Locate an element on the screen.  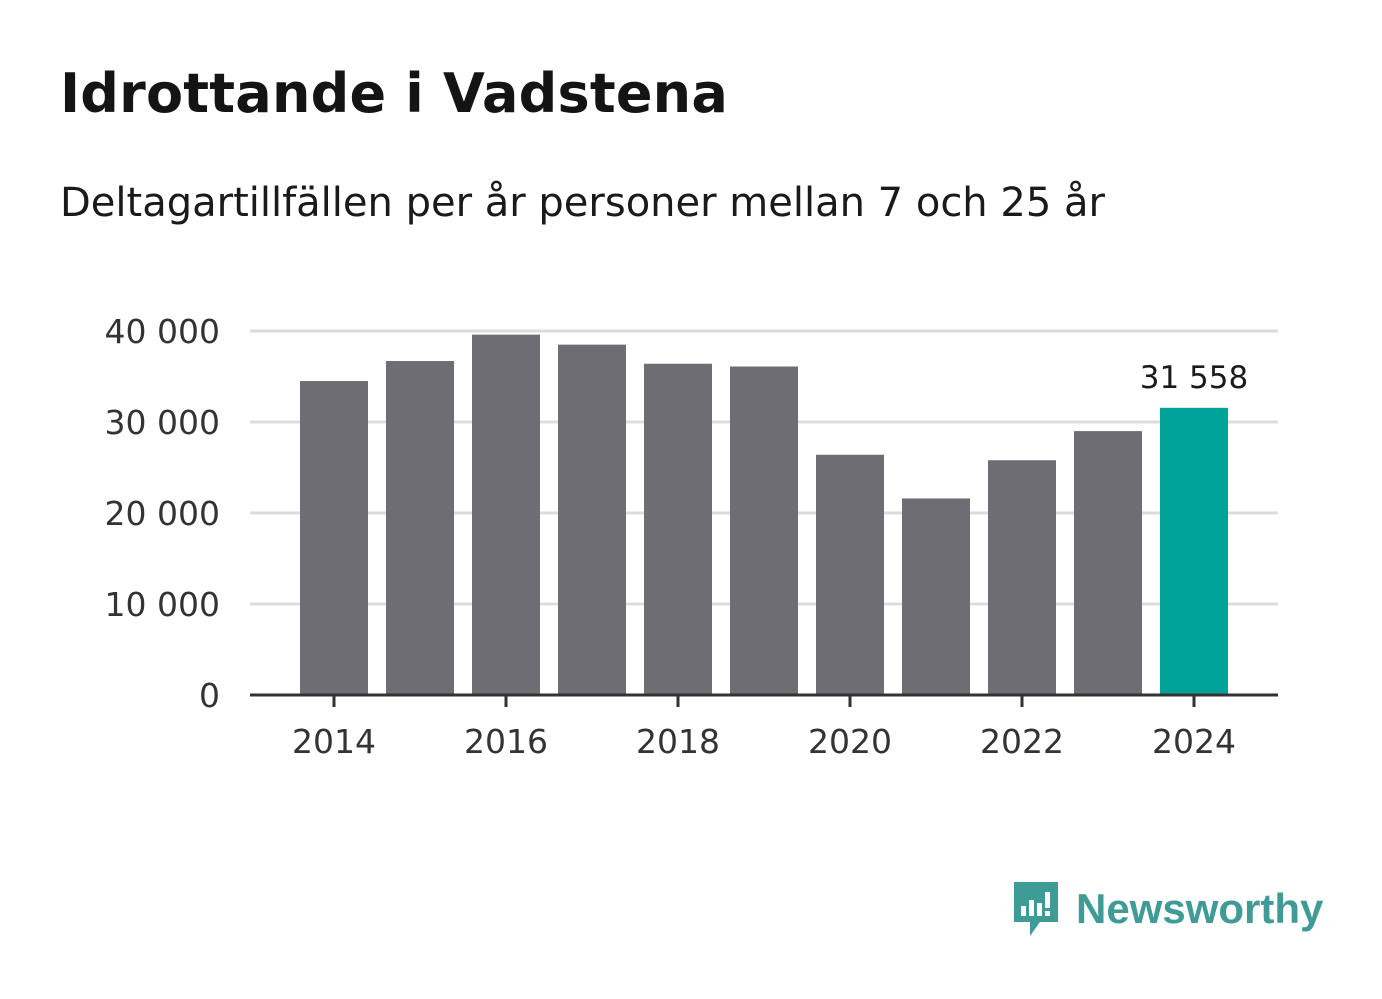
bar-2020 is located at coordinates (850, 574).